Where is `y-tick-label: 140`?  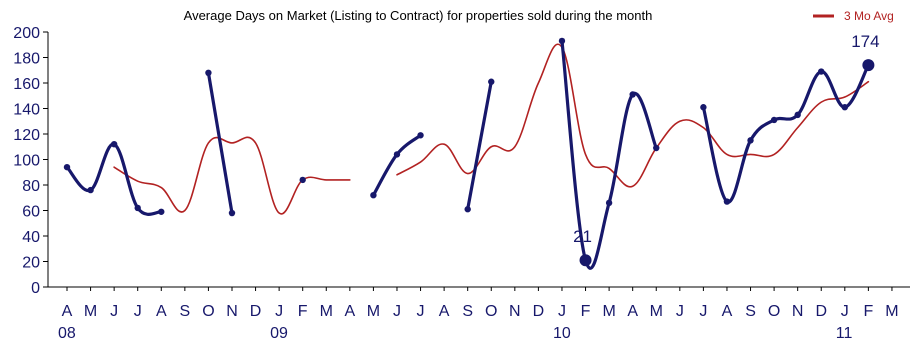
y-tick-label: 140 is located at coordinates (26, 110).